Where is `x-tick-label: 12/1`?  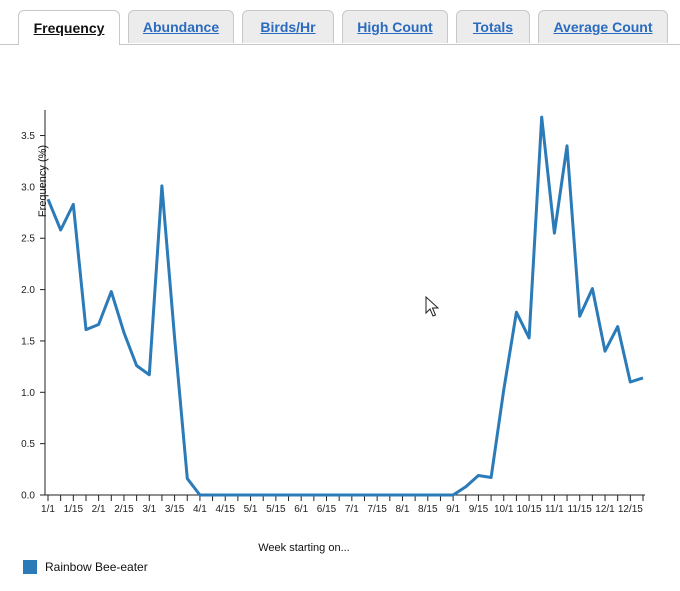 x-tick-label: 12/1 is located at coordinates (605, 509).